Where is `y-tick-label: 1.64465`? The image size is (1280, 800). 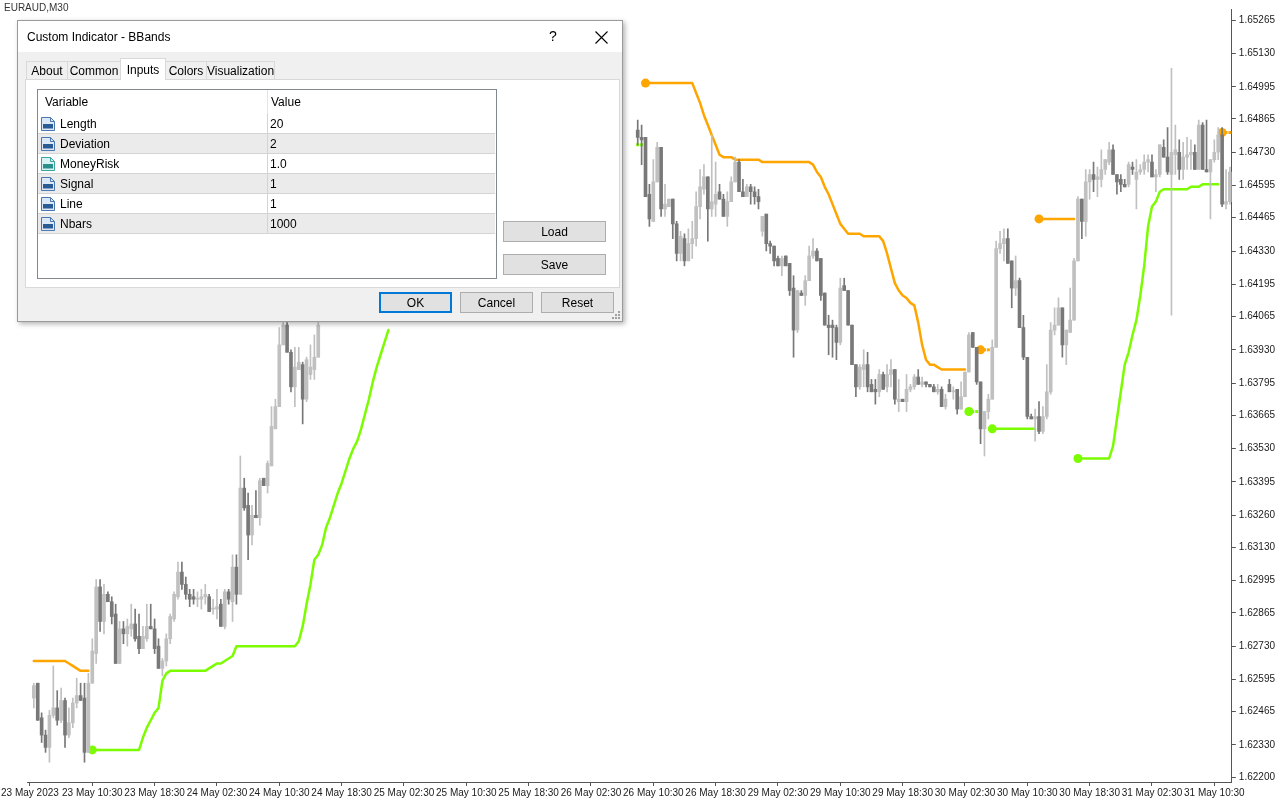 y-tick-label: 1.64465 is located at coordinates (1257, 217).